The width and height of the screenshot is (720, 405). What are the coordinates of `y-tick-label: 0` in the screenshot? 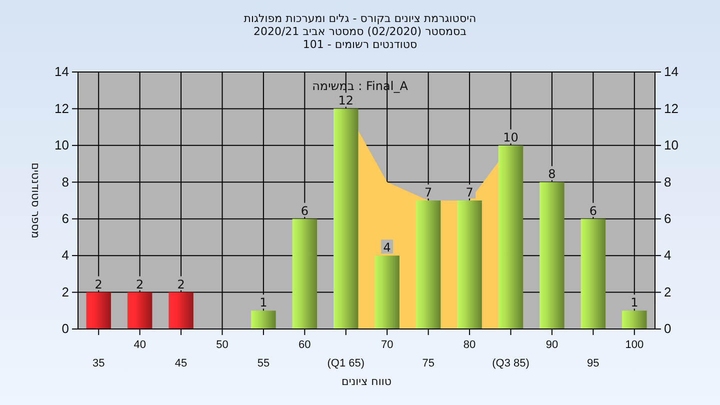 It's located at (65, 328).